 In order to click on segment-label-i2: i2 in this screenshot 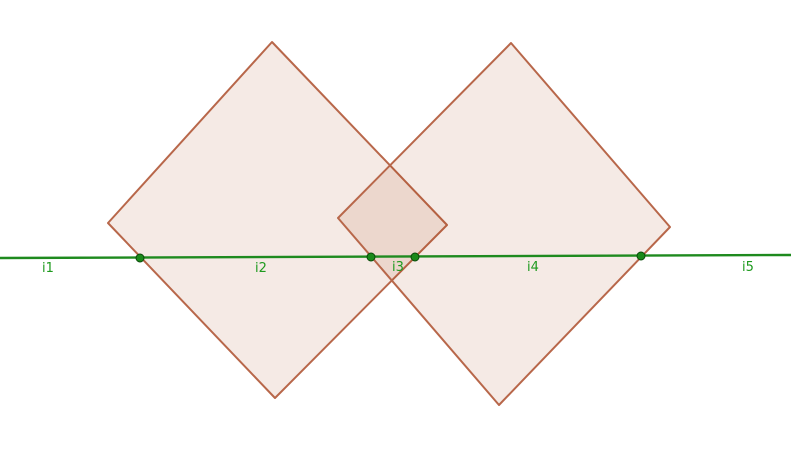, I will do `click(261, 268)`.